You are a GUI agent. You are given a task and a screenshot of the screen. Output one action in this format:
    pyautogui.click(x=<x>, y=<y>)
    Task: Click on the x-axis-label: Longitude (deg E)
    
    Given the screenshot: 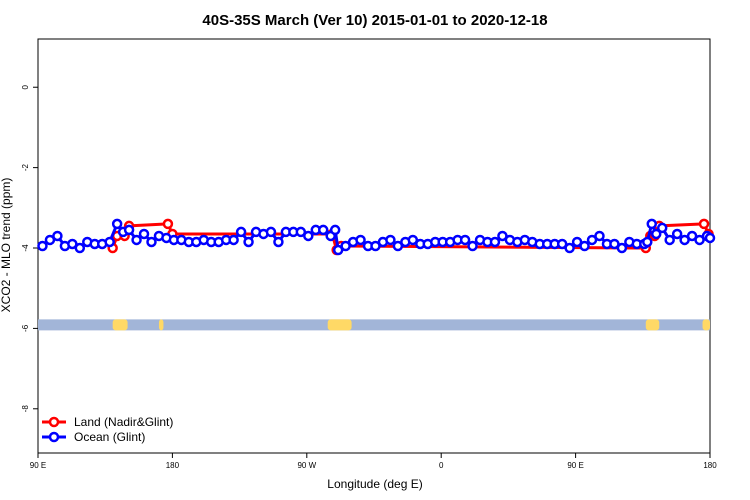 What is the action you would take?
    pyautogui.click(x=374, y=484)
    